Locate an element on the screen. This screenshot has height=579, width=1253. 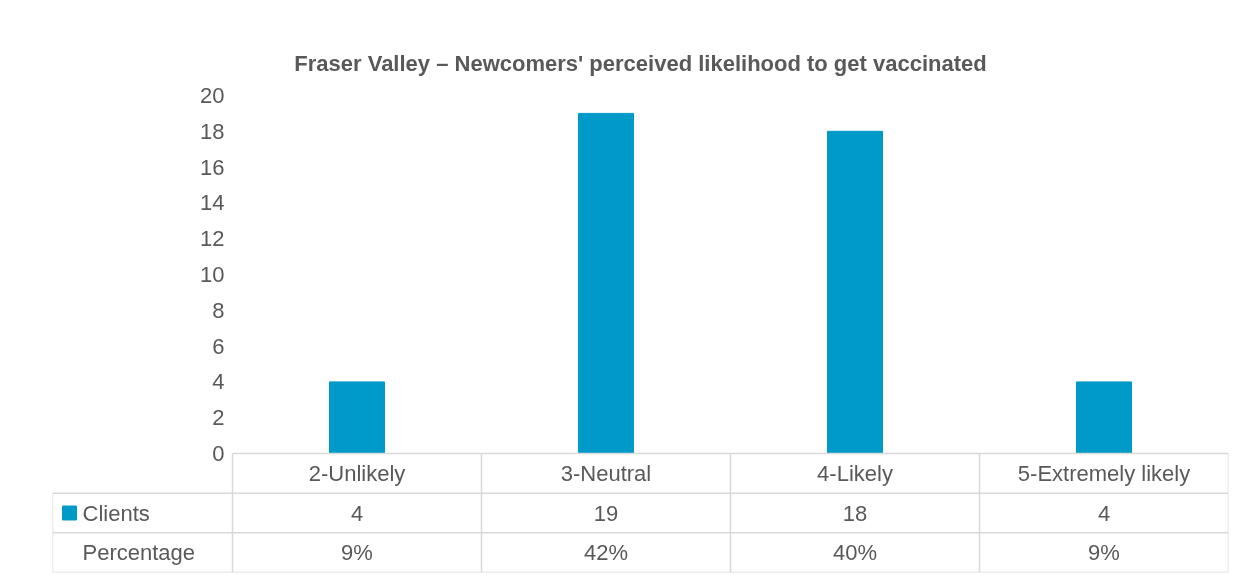
text: 42% is located at coordinates (606, 553).